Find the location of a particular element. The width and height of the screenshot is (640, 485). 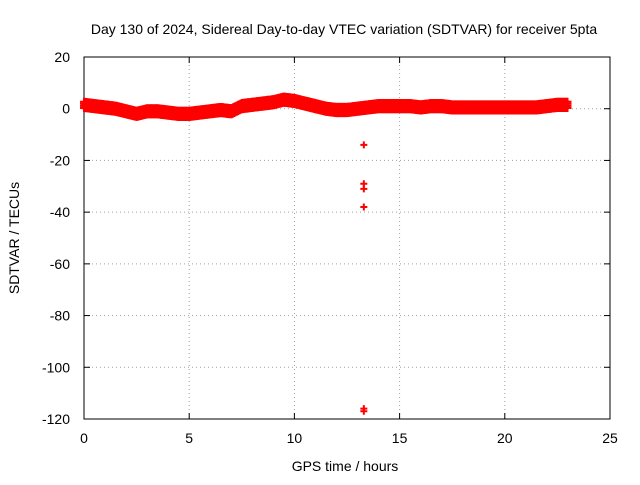

y-tick-label: -120 is located at coordinates (56, 419).